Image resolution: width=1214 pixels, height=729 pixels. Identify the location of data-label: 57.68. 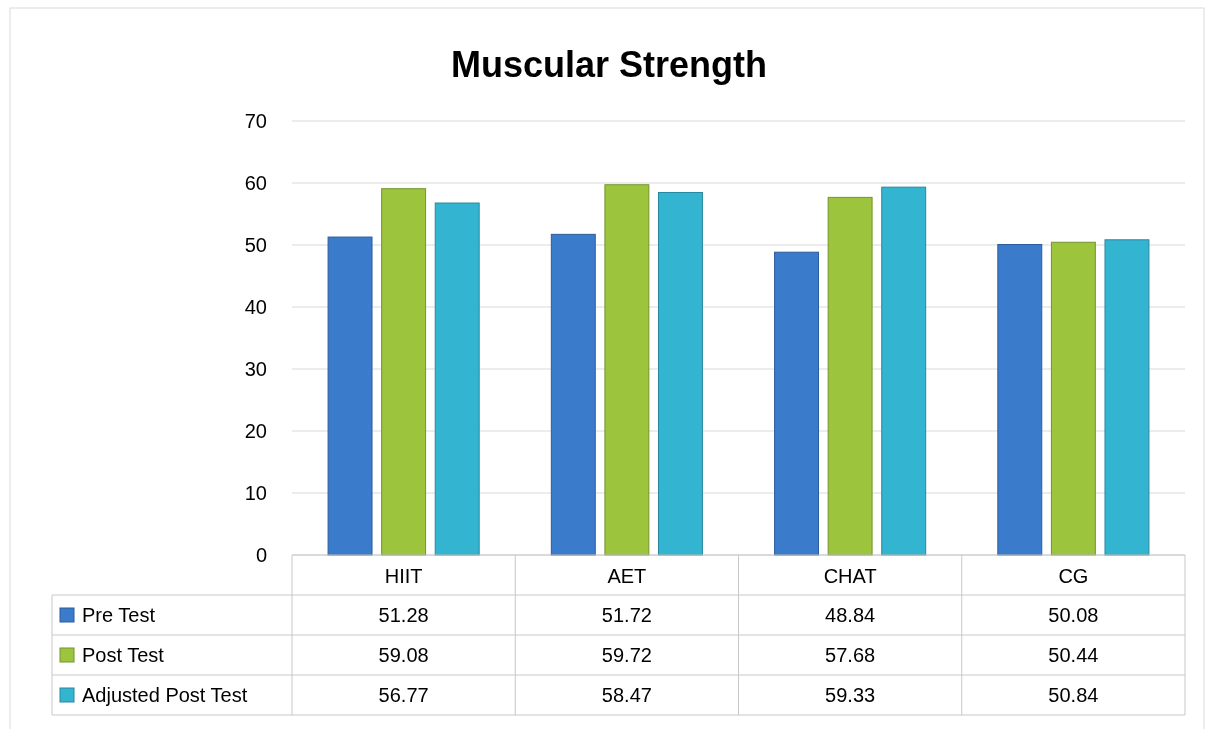
(850, 655).